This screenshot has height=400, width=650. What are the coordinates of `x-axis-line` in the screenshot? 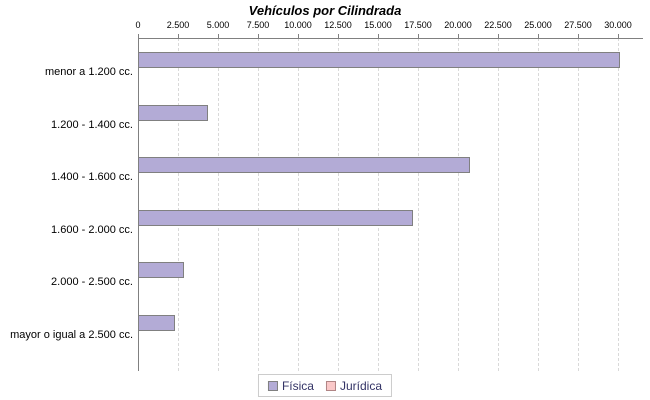 It's located at (390, 38).